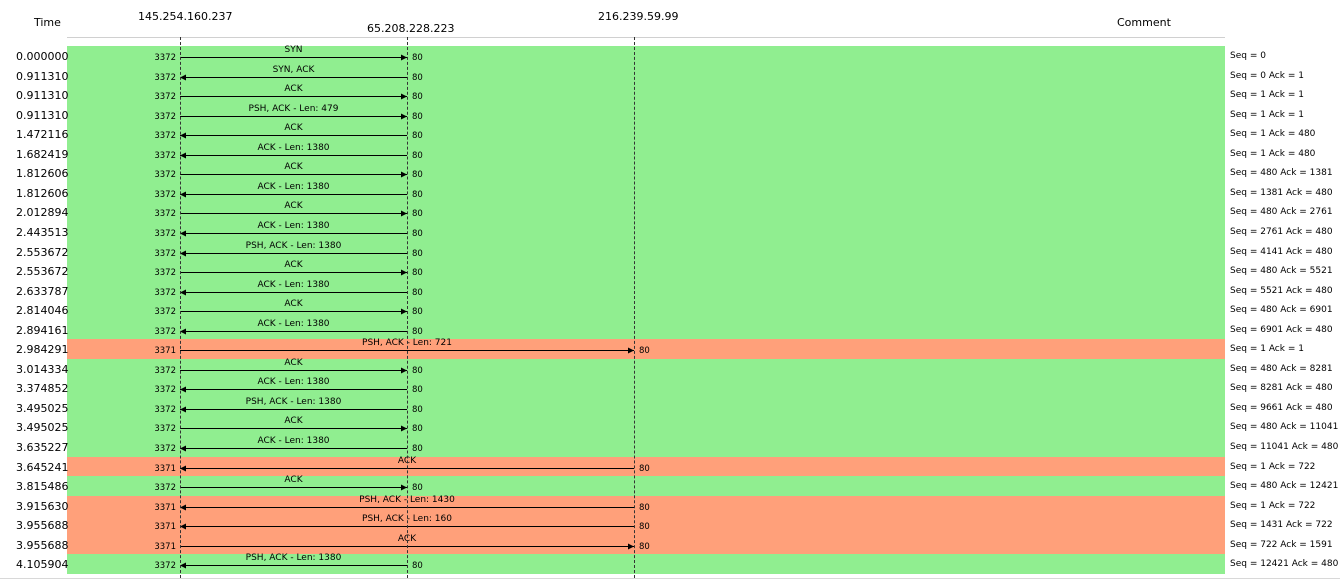 The image size is (1340, 582). Describe the element at coordinates (42, 369) in the screenshot. I see `row-time: 3.014334` at that location.